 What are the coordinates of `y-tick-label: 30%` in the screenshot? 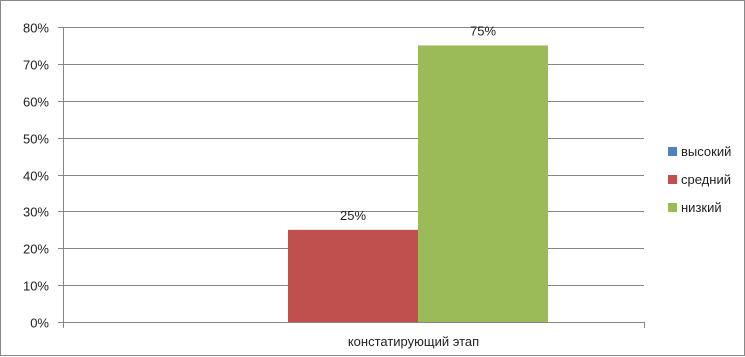 It's located at (36, 212).